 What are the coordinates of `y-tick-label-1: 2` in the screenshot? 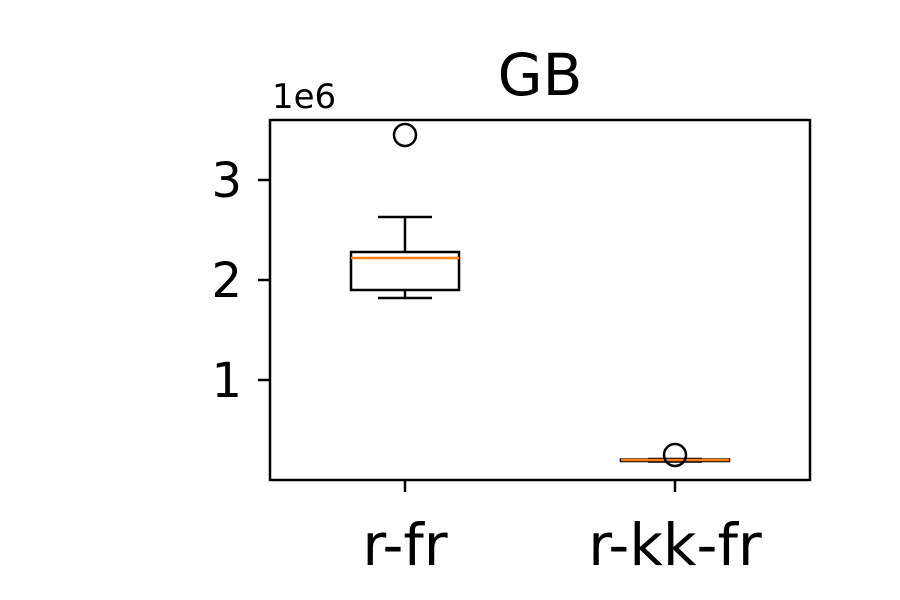 It's located at (226, 281).